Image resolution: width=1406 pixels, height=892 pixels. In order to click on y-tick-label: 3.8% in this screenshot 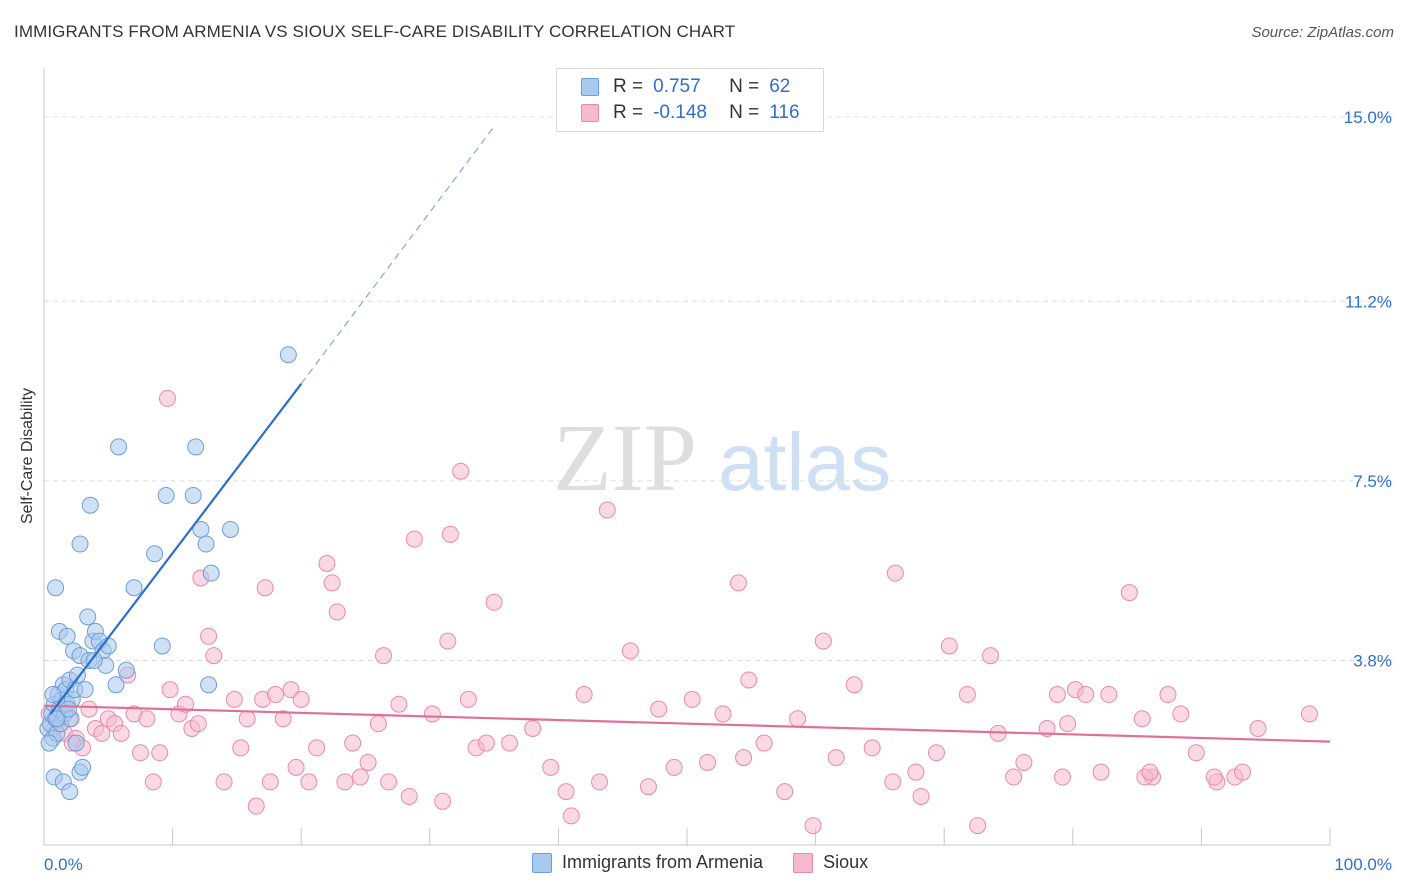, I will do `click(1372, 661)`.